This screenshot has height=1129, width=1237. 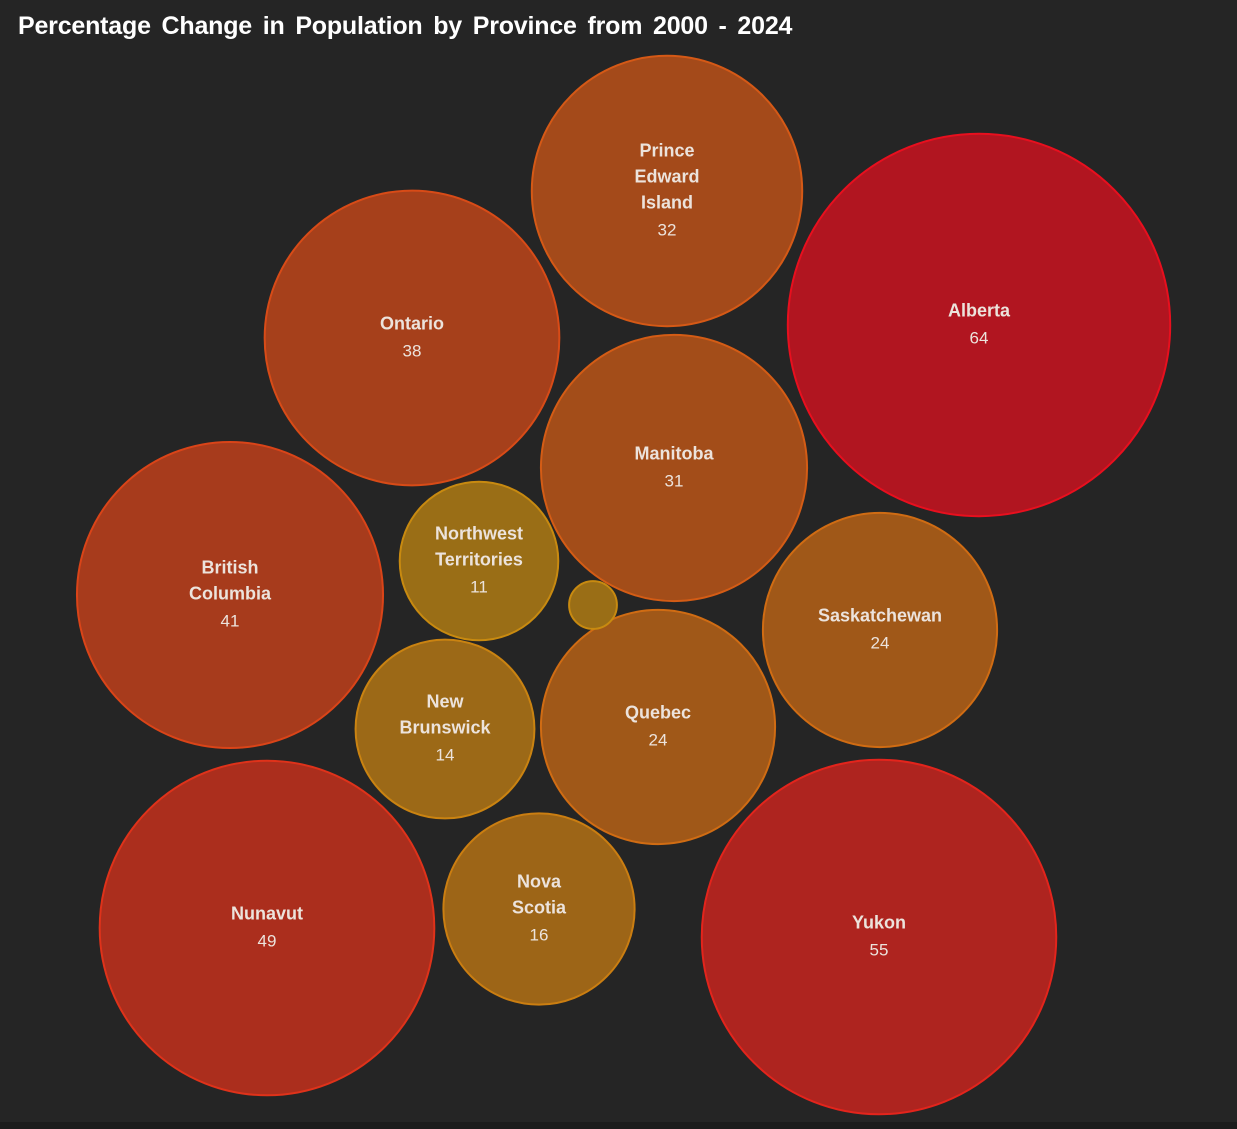 I want to click on bubble-saskatchewan: Saskatchewan 24, so click(x=880, y=630).